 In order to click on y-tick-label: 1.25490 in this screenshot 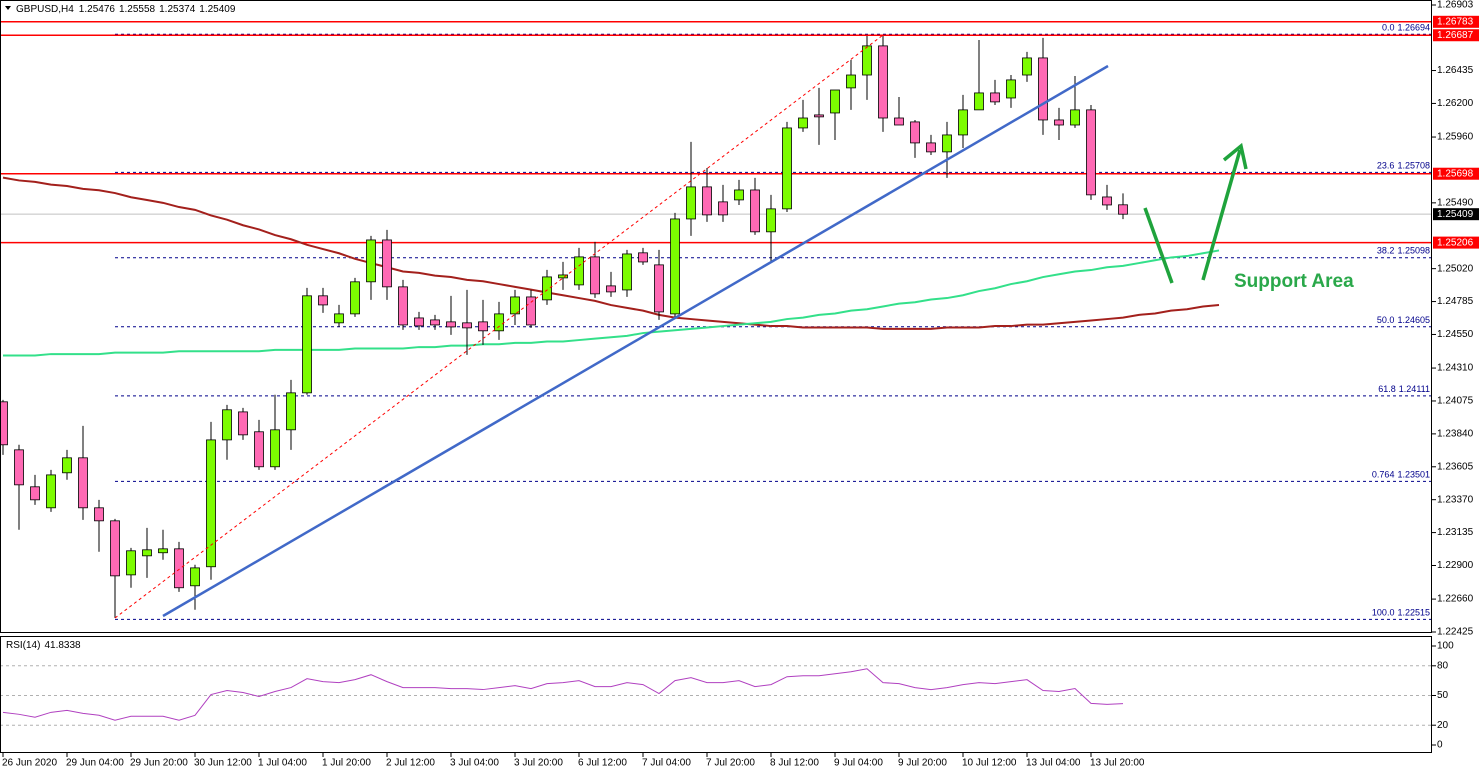, I will do `click(1455, 202)`.